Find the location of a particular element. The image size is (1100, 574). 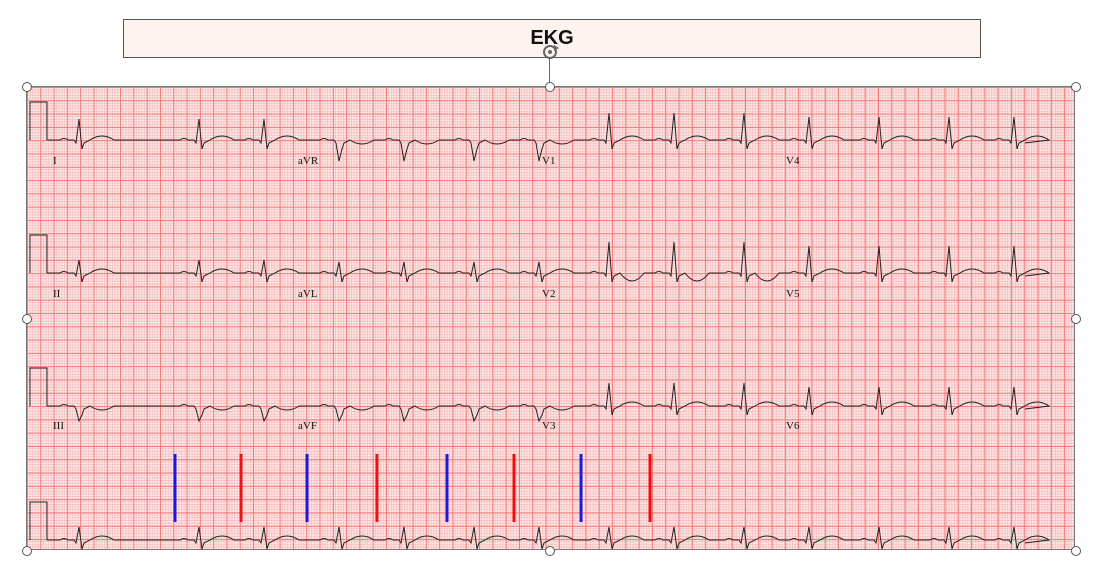

ekg-title: EKG is located at coordinates (552, 38).